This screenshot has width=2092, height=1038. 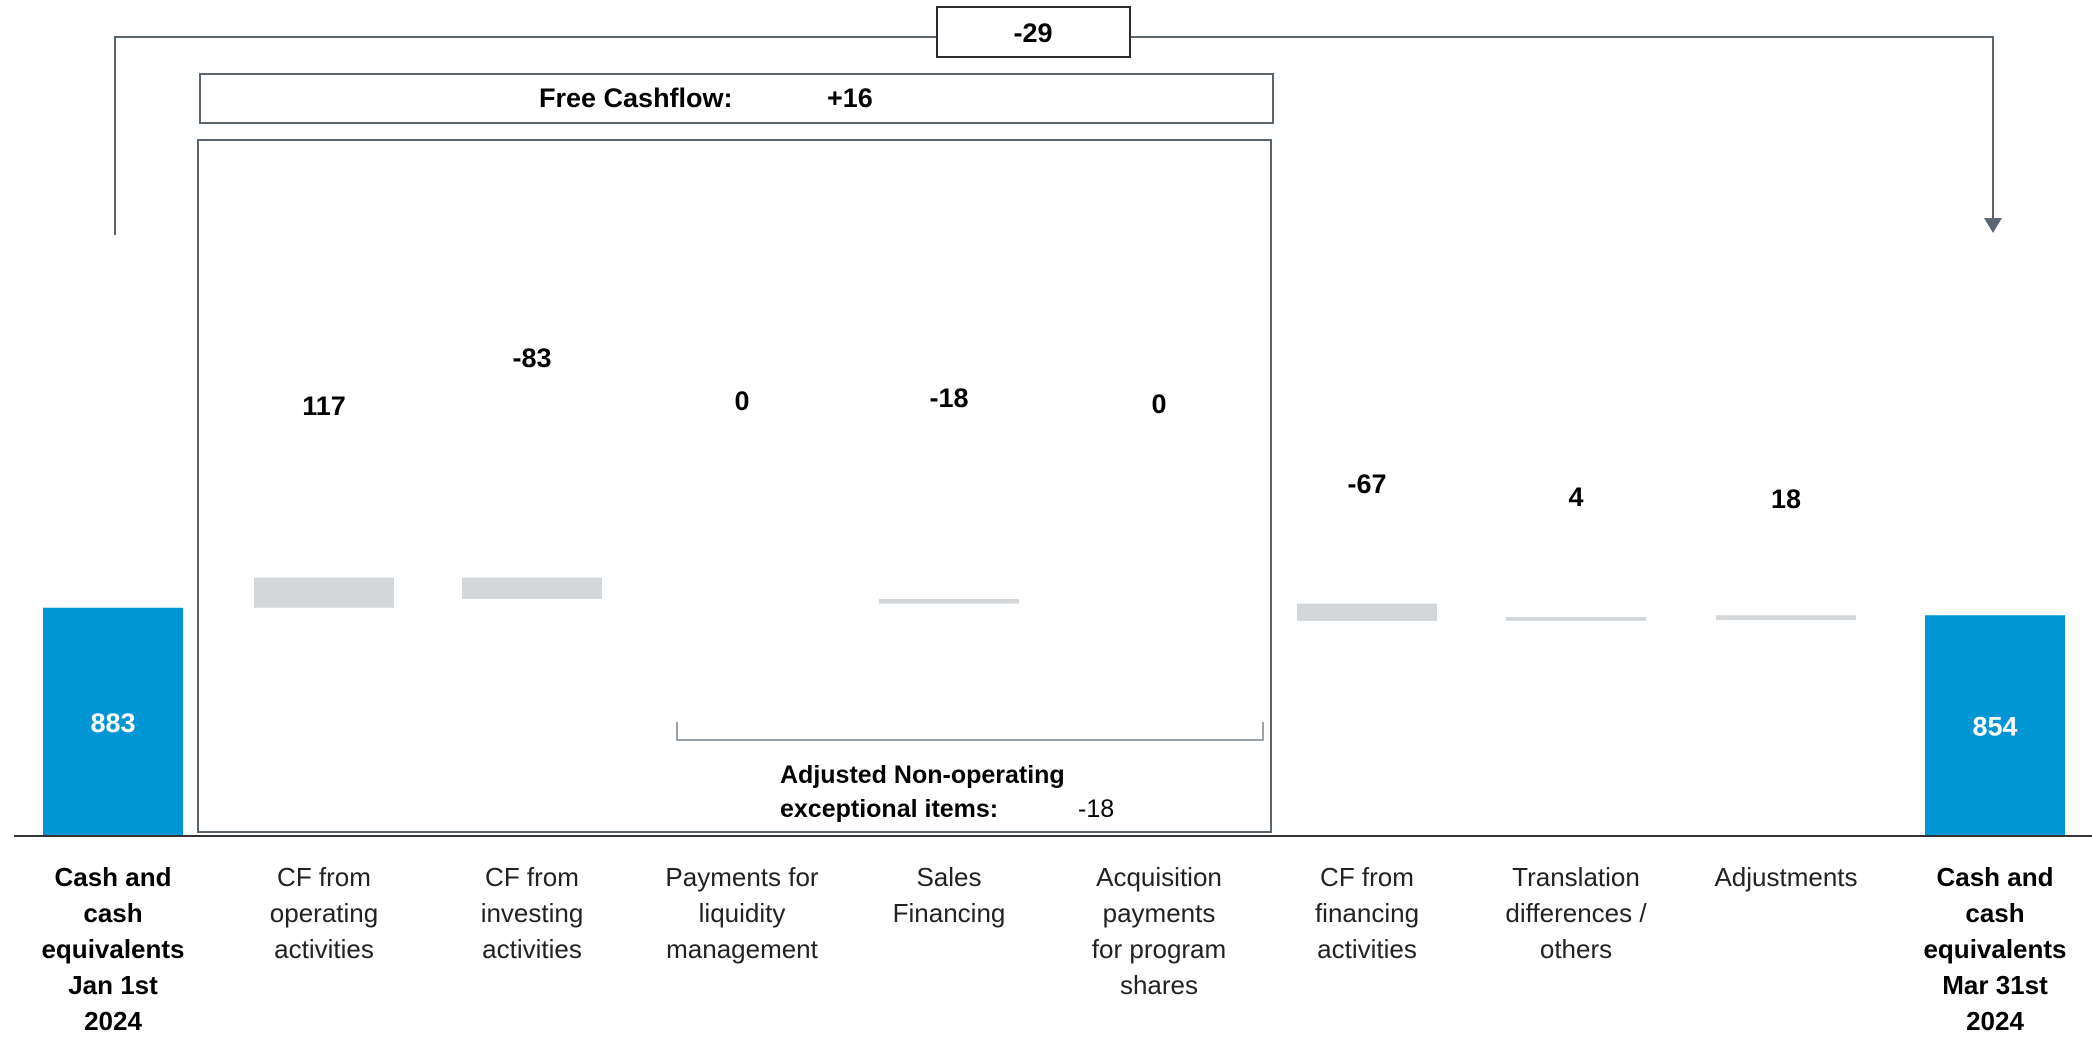 What do you see at coordinates (1993, 225) in the screenshot?
I see `total-change-arrowhead` at bounding box center [1993, 225].